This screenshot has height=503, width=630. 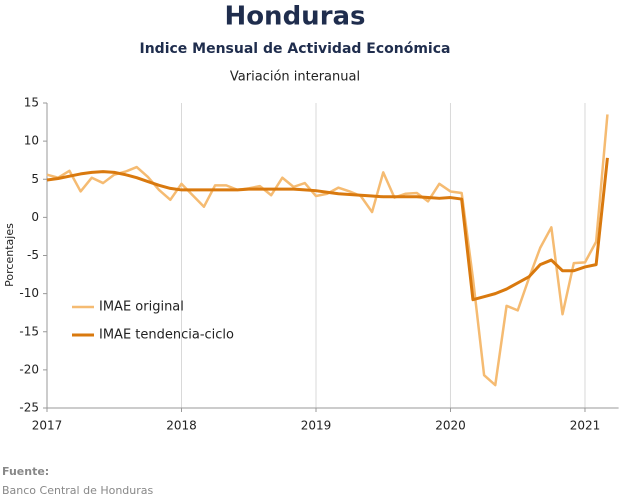 I want to click on y-tick-label: 0, so click(x=35, y=217).